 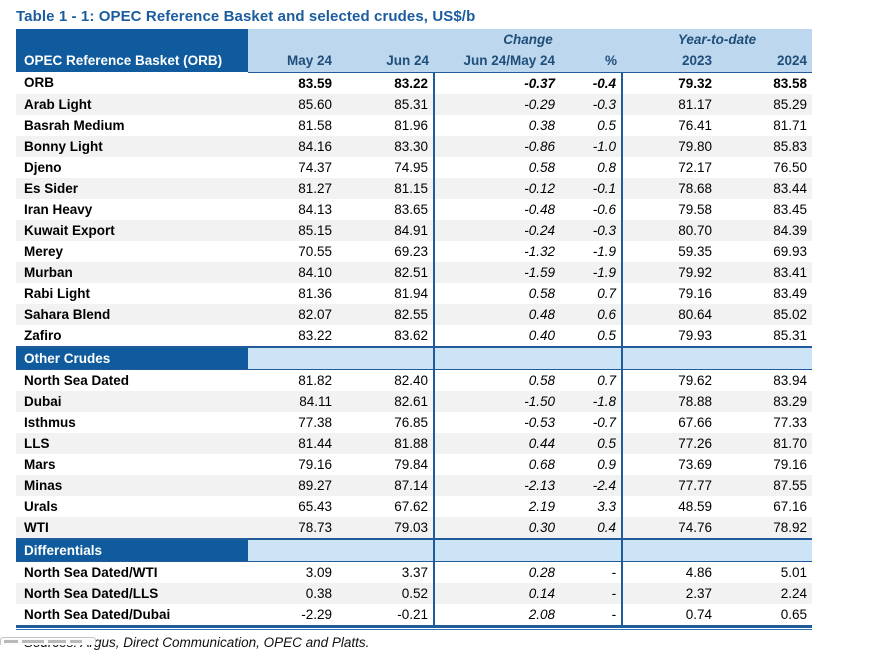 I want to click on section-header-row: Other Crudes, so click(x=414, y=357).